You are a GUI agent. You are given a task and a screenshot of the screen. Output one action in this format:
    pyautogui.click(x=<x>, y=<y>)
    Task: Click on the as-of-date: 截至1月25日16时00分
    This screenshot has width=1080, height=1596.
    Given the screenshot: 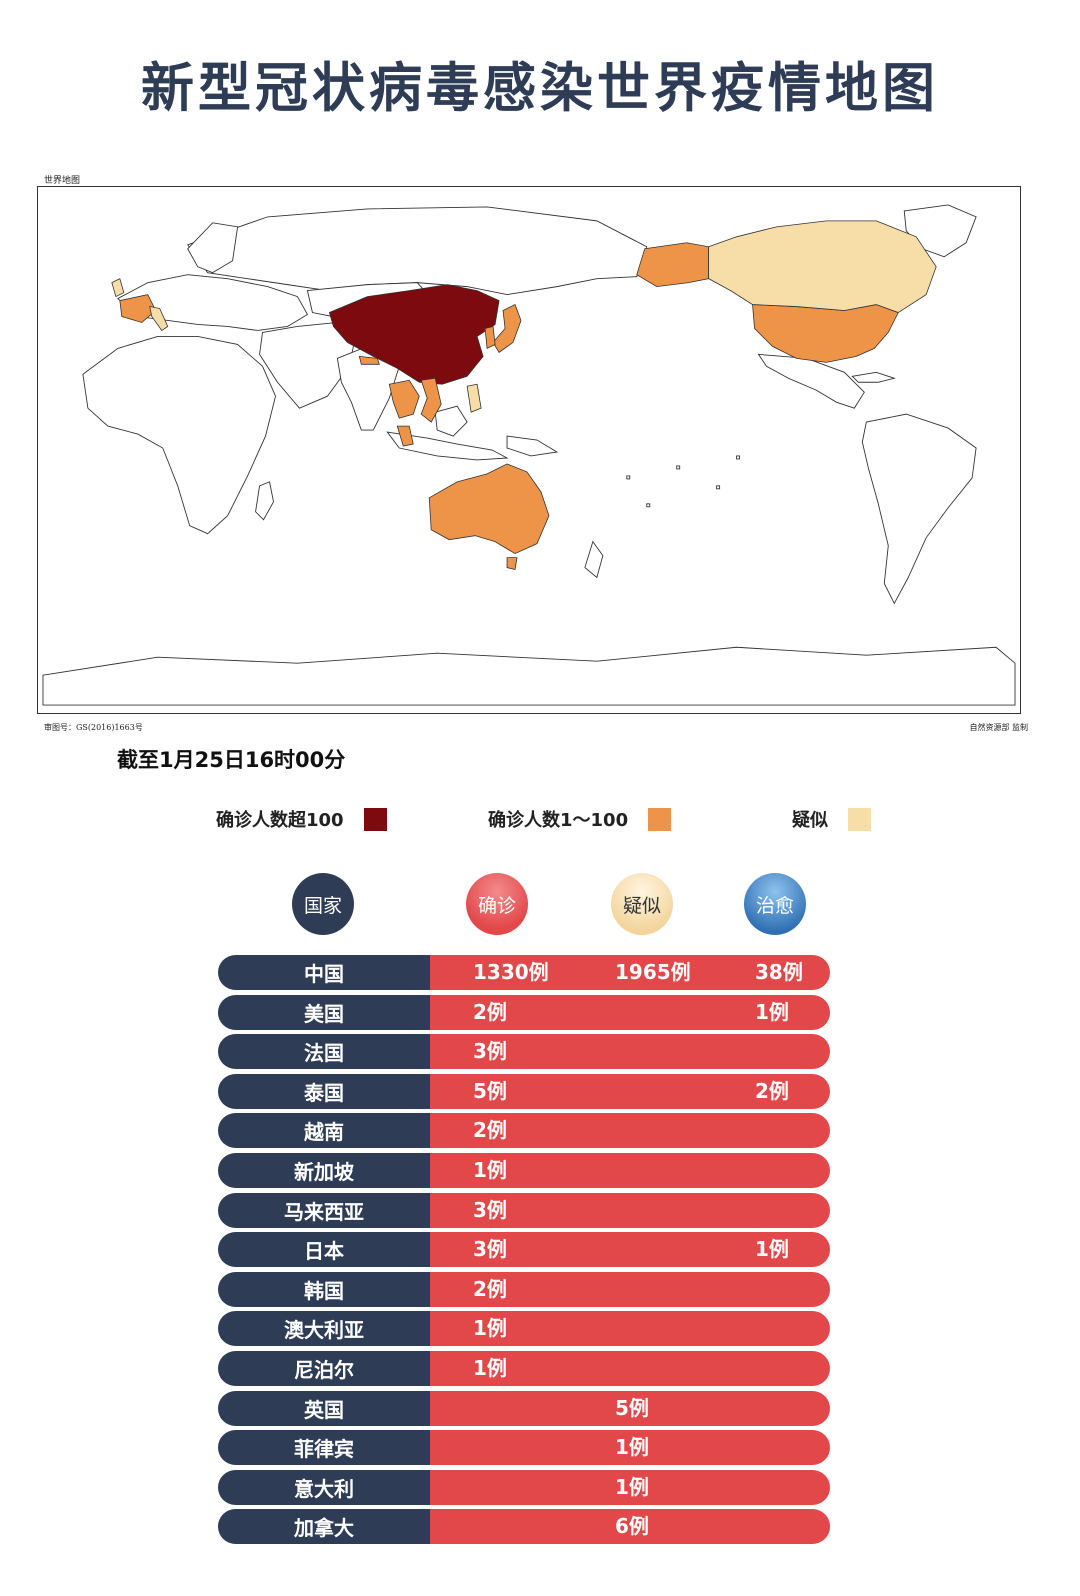 What is the action you would take?
    pyautogui.click(x=231, y=760)
    